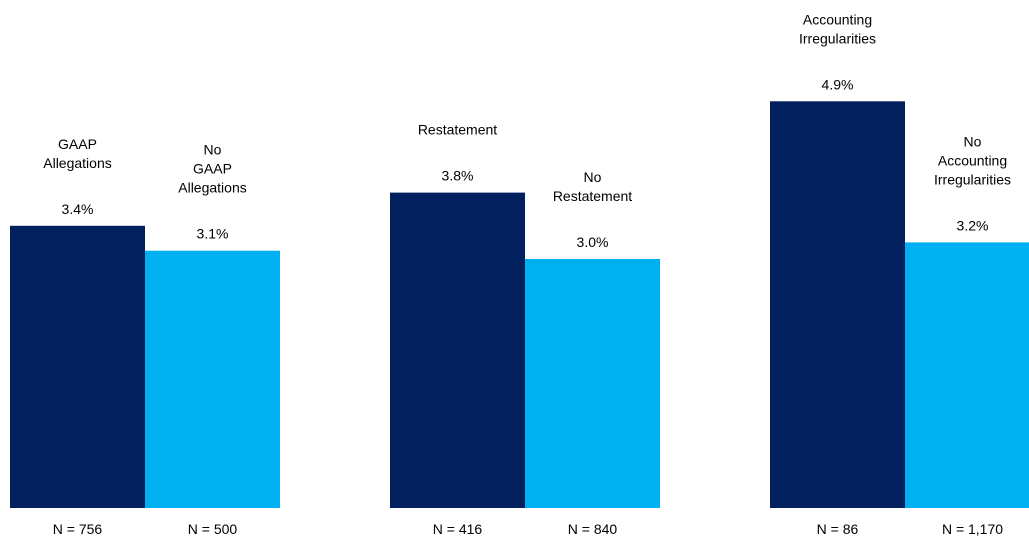 The height and width of the screenshot is (542, 1029). What do you see at coordinates (77, 144) in the screenshot?
I see `category-label-0-primary-line-0: GAAP` at bounding box center [77, 144].